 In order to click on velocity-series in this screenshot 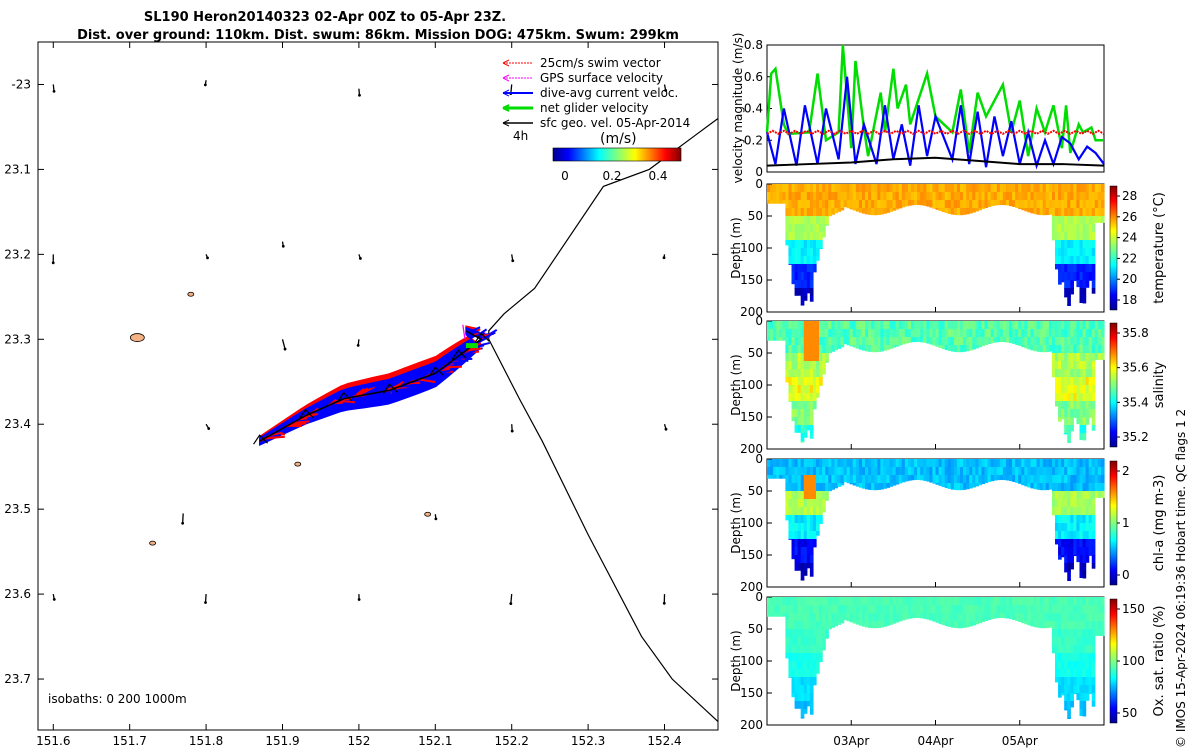, I will do `click(935, 107)`.